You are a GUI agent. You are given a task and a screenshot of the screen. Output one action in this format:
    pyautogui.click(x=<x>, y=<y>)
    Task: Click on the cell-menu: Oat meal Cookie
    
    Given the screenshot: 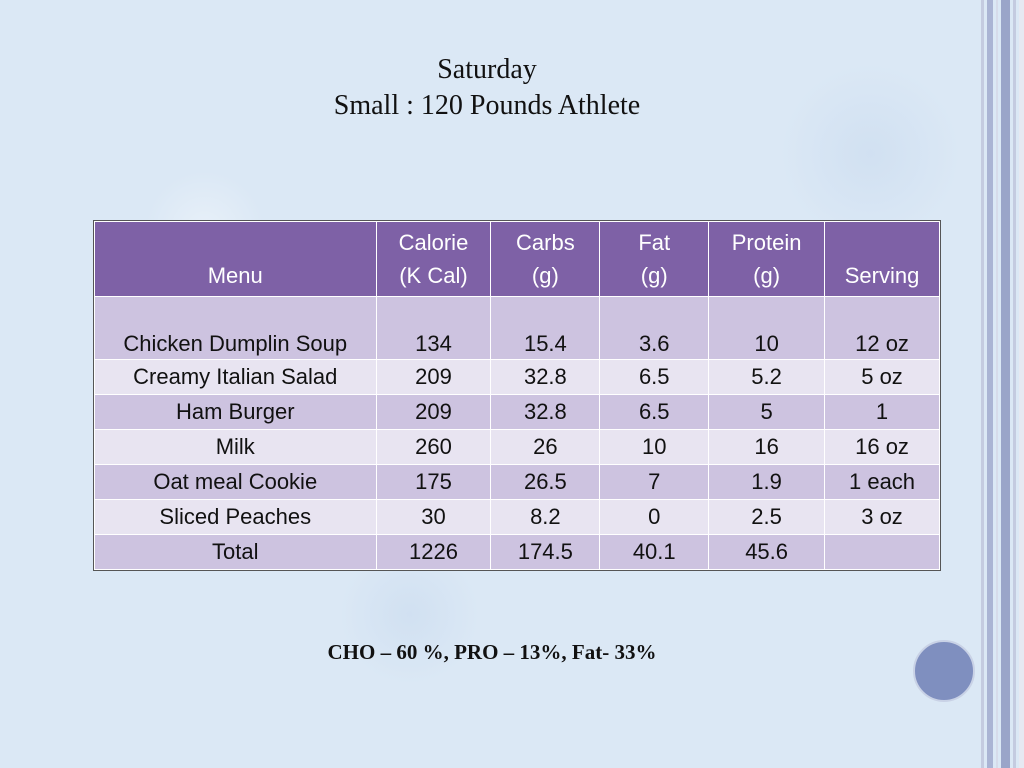 What is the action you would take?
    pyautogui.click(x=235, y=482)
    